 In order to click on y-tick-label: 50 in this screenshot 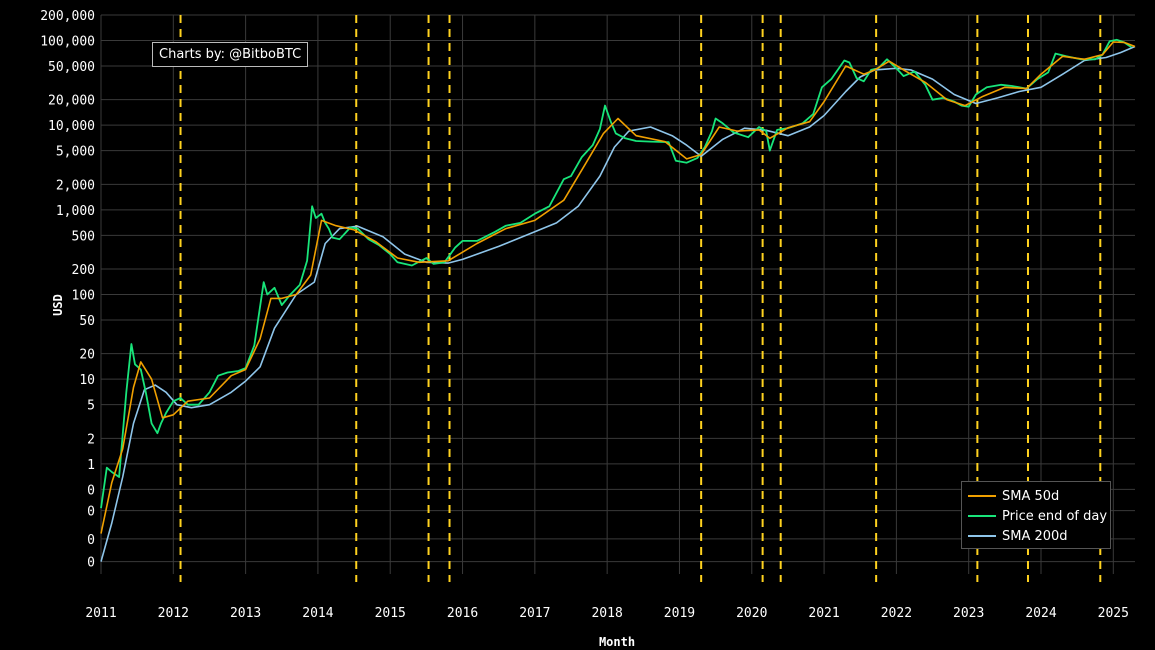, I will do `click(87, 321)`.